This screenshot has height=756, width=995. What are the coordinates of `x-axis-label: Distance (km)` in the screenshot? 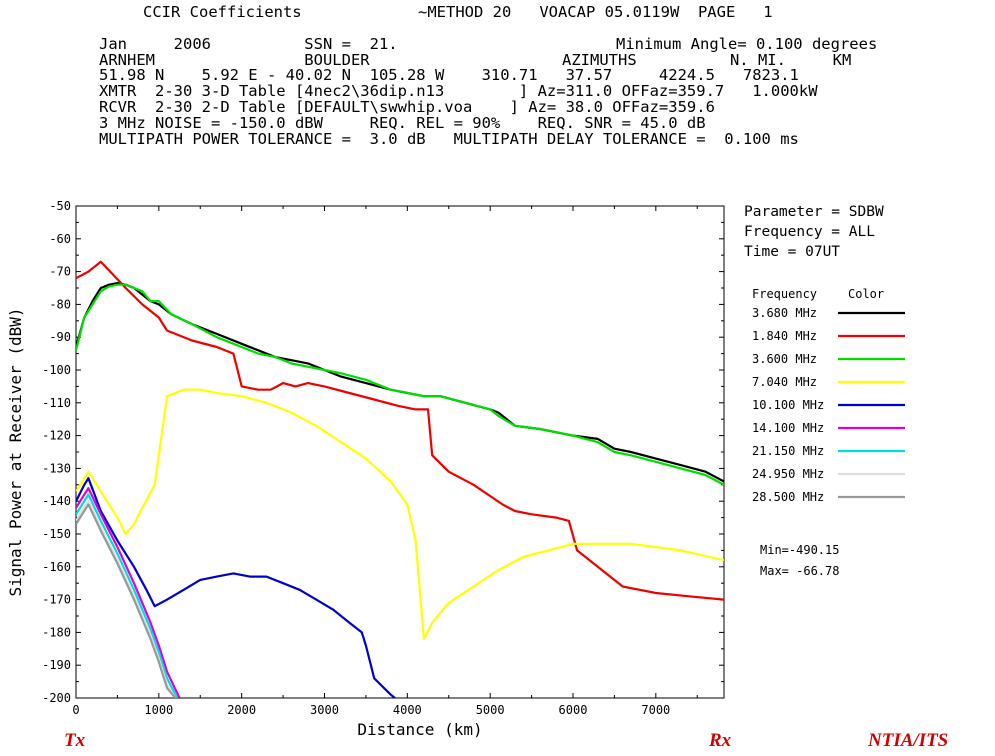 It's located at (419, 729).